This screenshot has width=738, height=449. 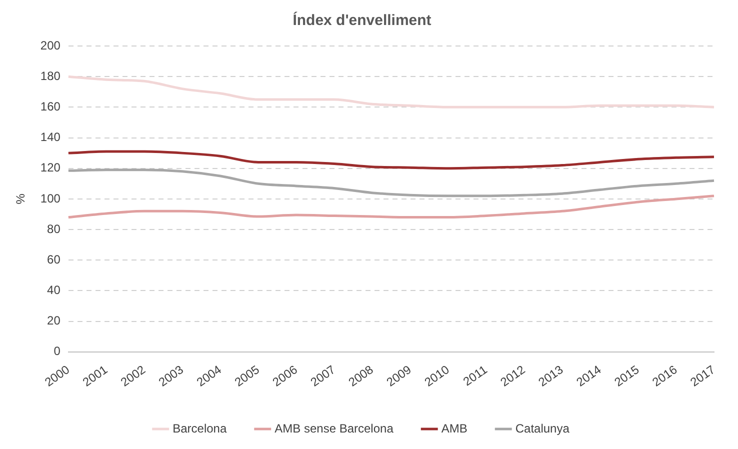 What do you see at coordinates (50, 45) in the screenshot?
I see `y-tick-label: 200` at bounding box center [50, 45].